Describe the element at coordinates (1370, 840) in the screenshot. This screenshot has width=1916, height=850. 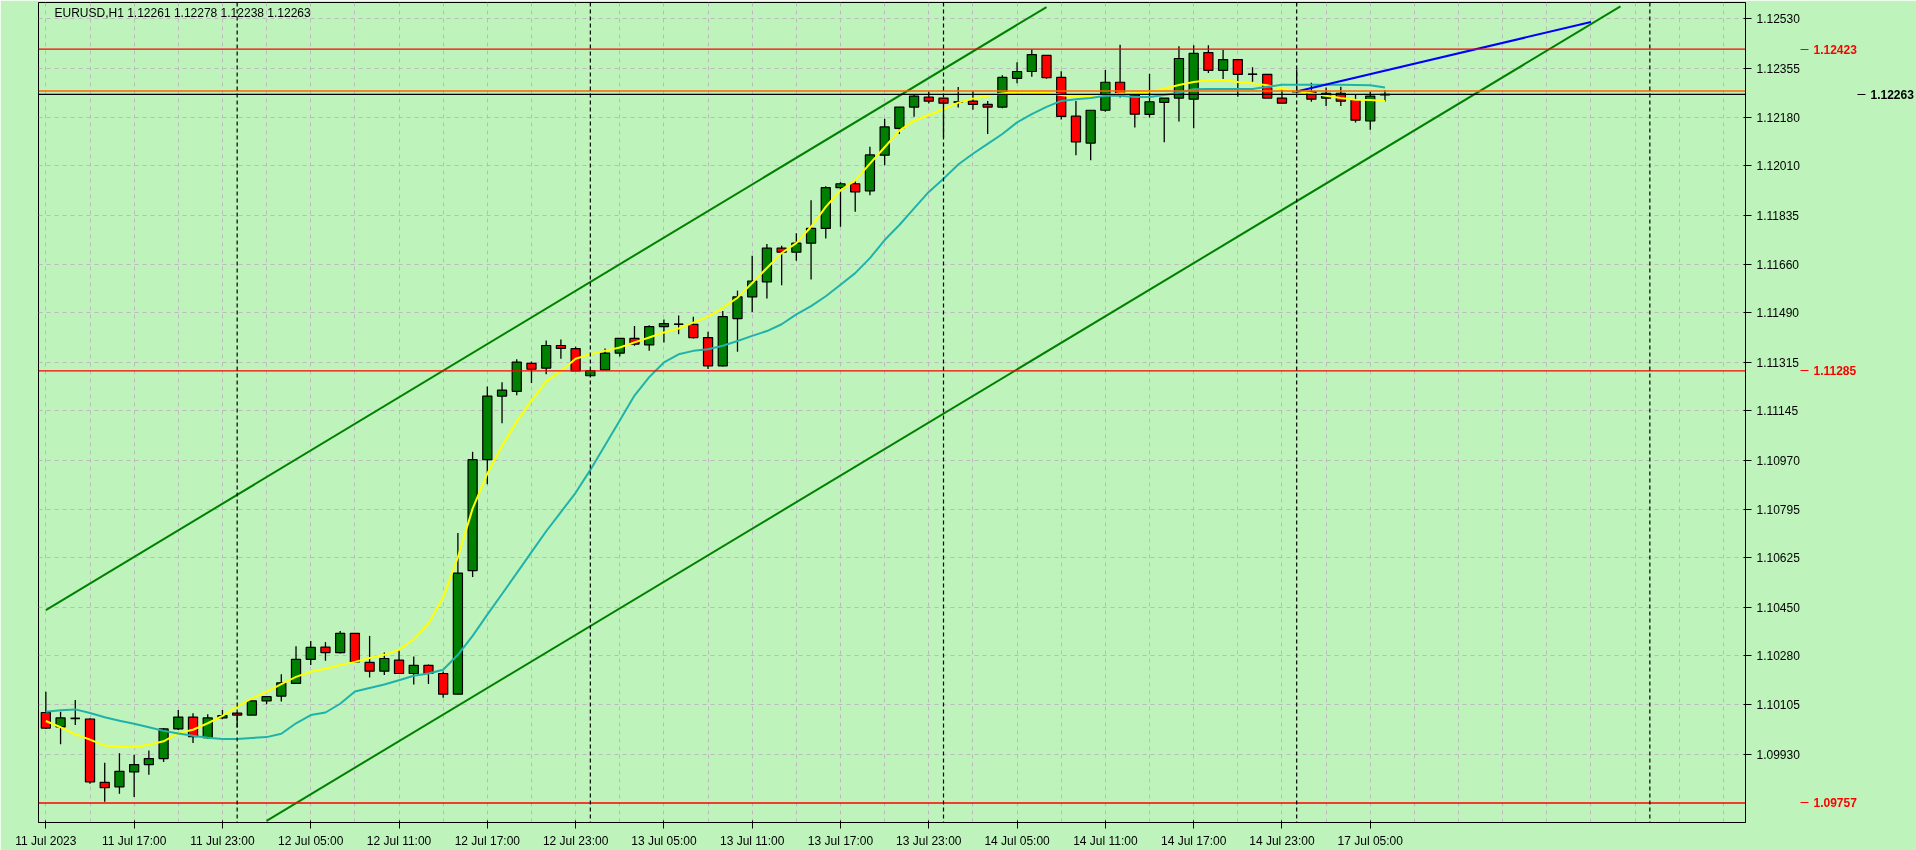
I see `x-tick-label: 17 Jul 05:00` at that location.